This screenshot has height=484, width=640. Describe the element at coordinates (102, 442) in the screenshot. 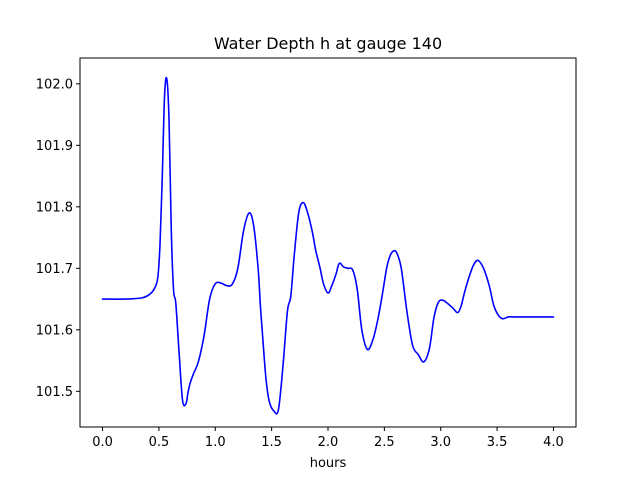

I see `x-tick-label: 0.0` at that location.